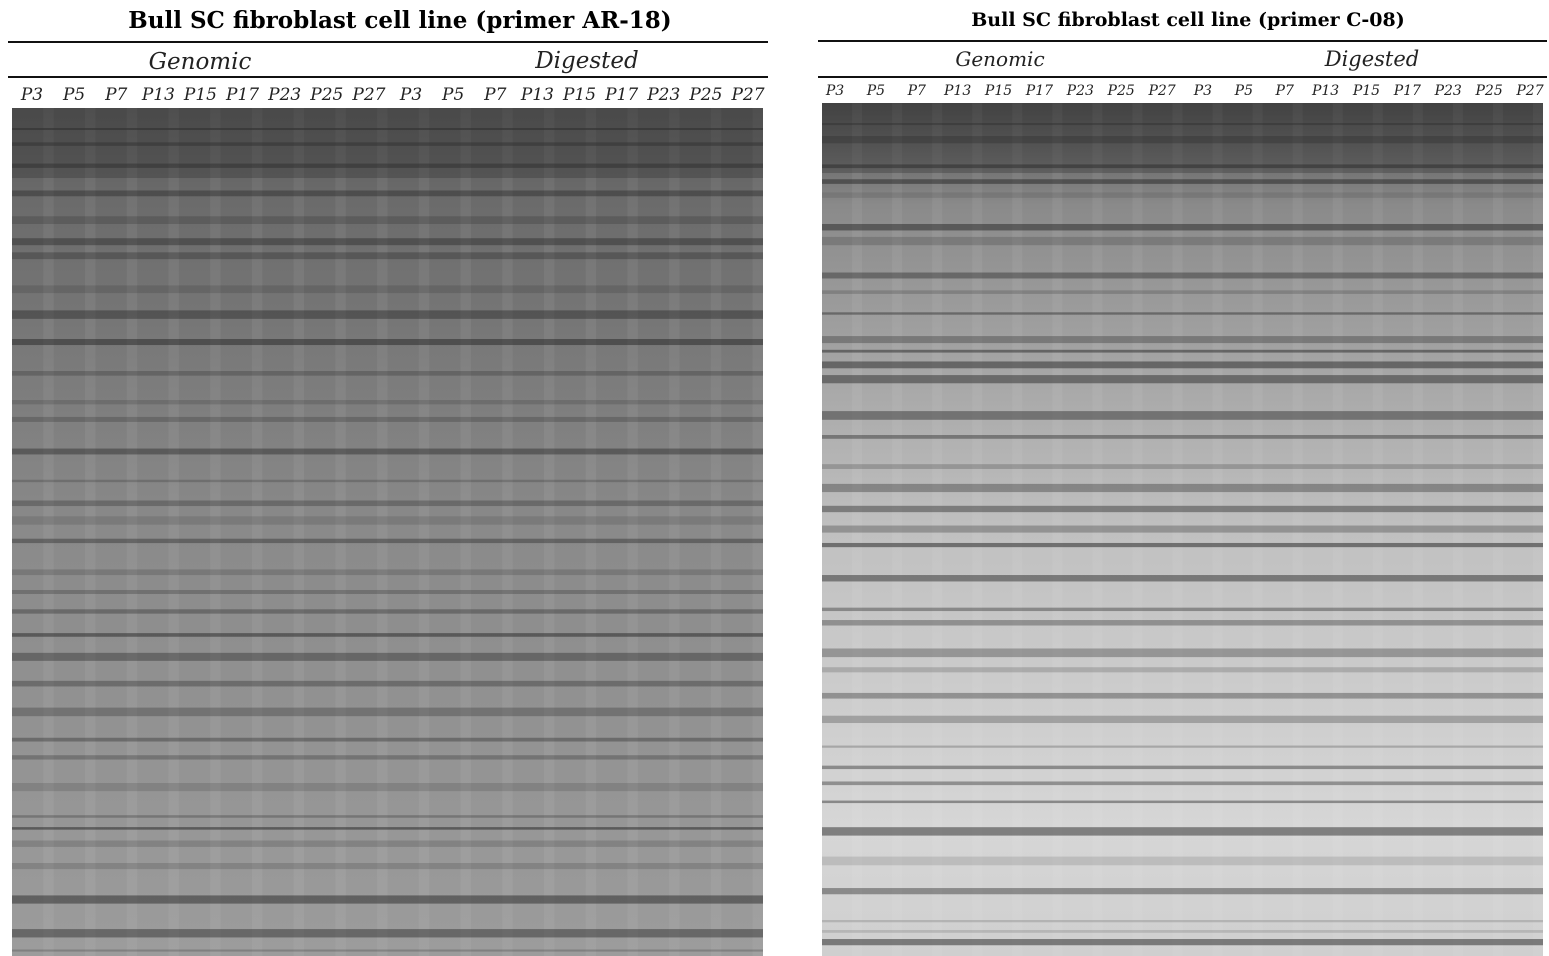 This screenshot has width=1549, height=956. What do you see at coordinates (1121, 91) in the screenshot?
I see `lane-label: P25` at bounding box center [1121, 91].